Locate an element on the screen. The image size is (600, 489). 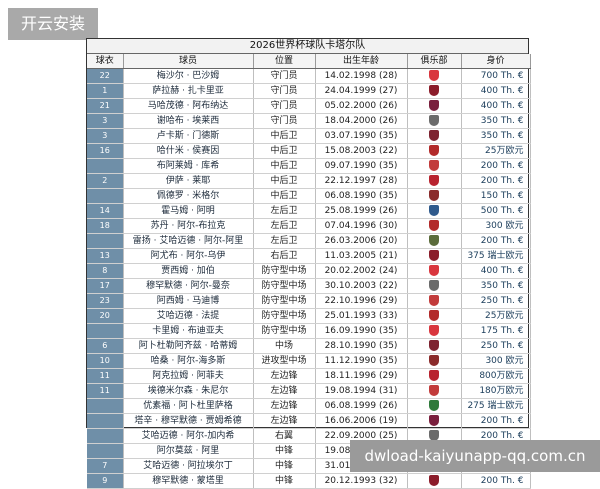
player-name: 霍马姆 · 阿明 is located at coordinates (188, 211).